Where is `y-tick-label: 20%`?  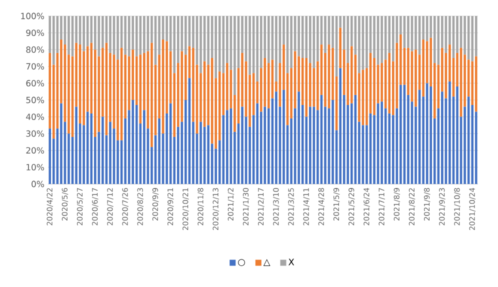
y-tick-label: 20% is located at coordinates (35, 150).